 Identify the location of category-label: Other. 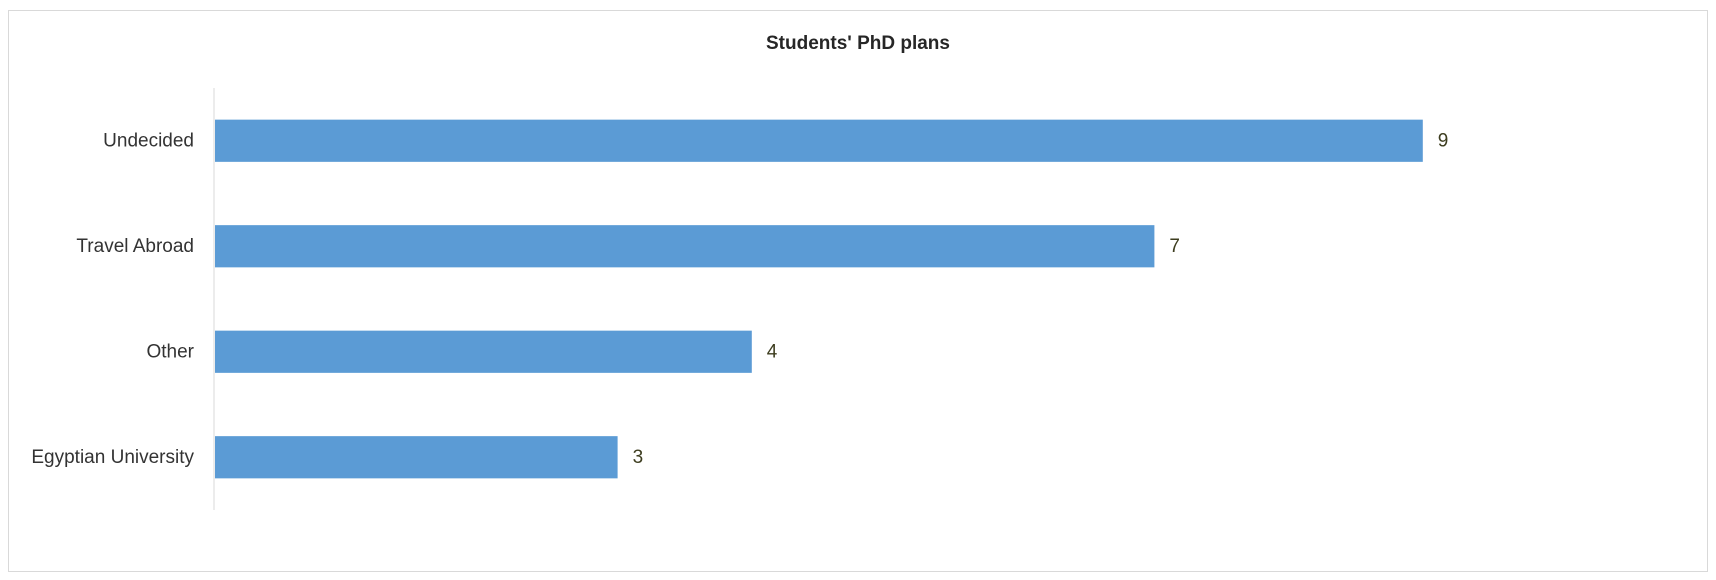
(170, 351).